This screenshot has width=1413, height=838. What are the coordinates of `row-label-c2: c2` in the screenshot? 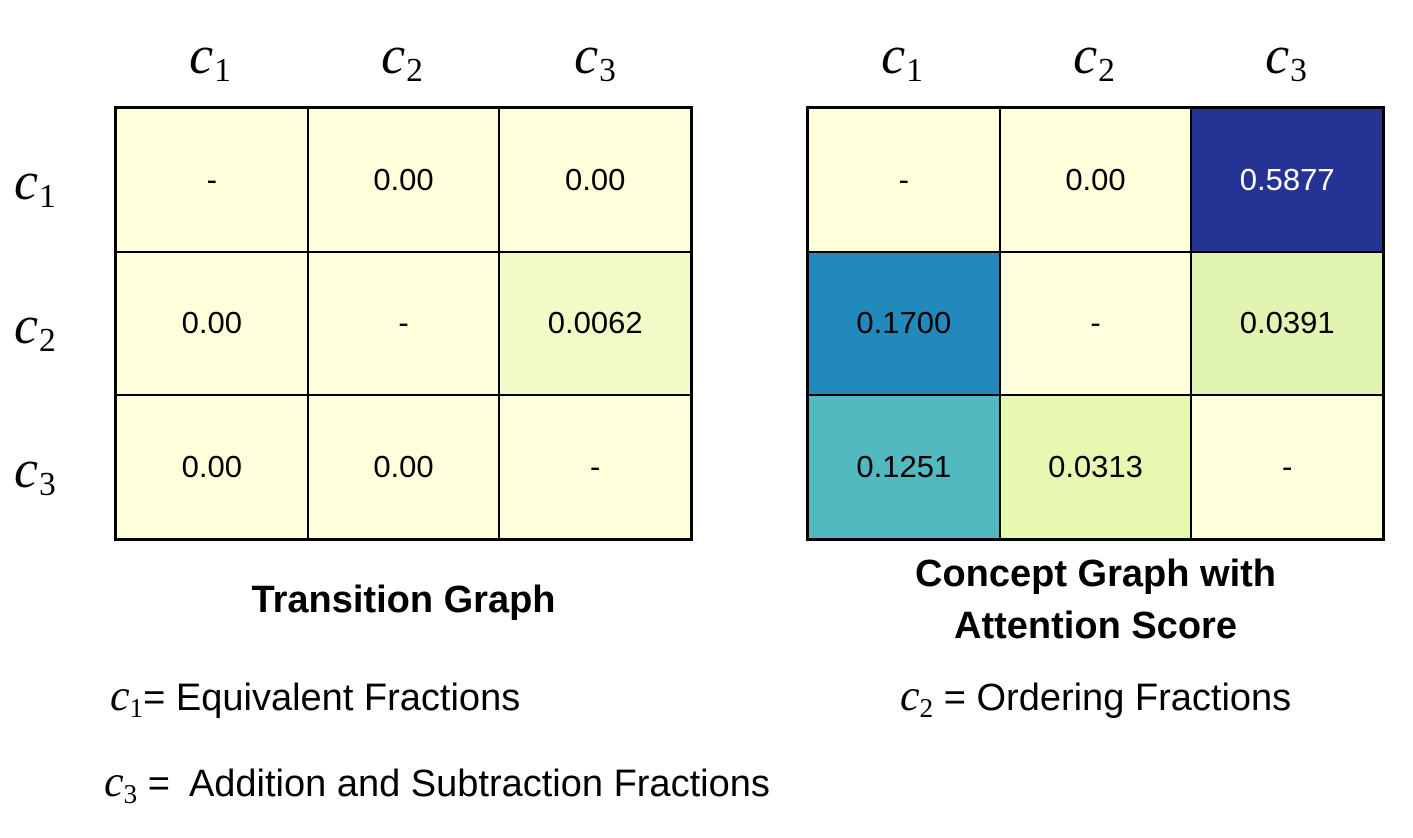 It's located at (35, 327).